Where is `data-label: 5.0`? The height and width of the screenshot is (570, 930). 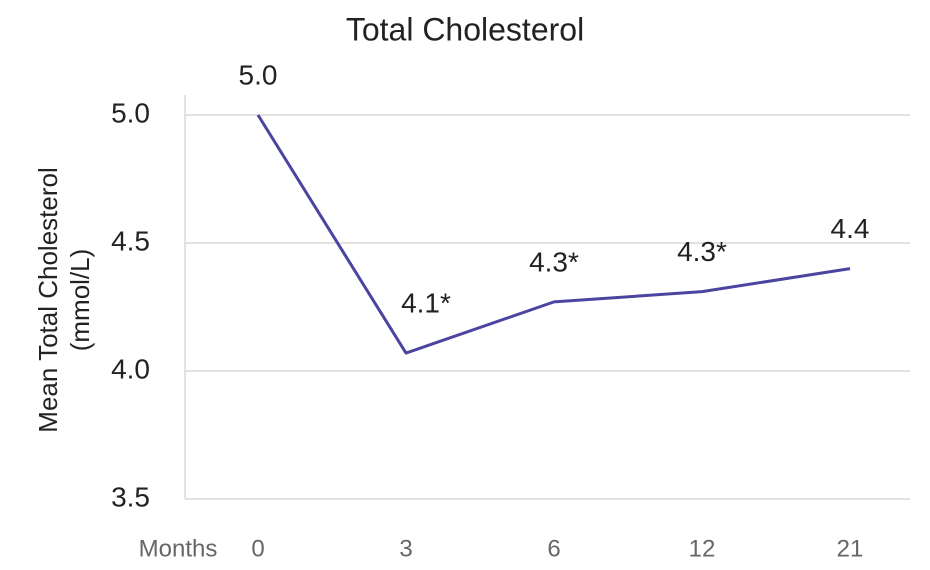 data-label: 5.0 is located at coordinates (258, 74).